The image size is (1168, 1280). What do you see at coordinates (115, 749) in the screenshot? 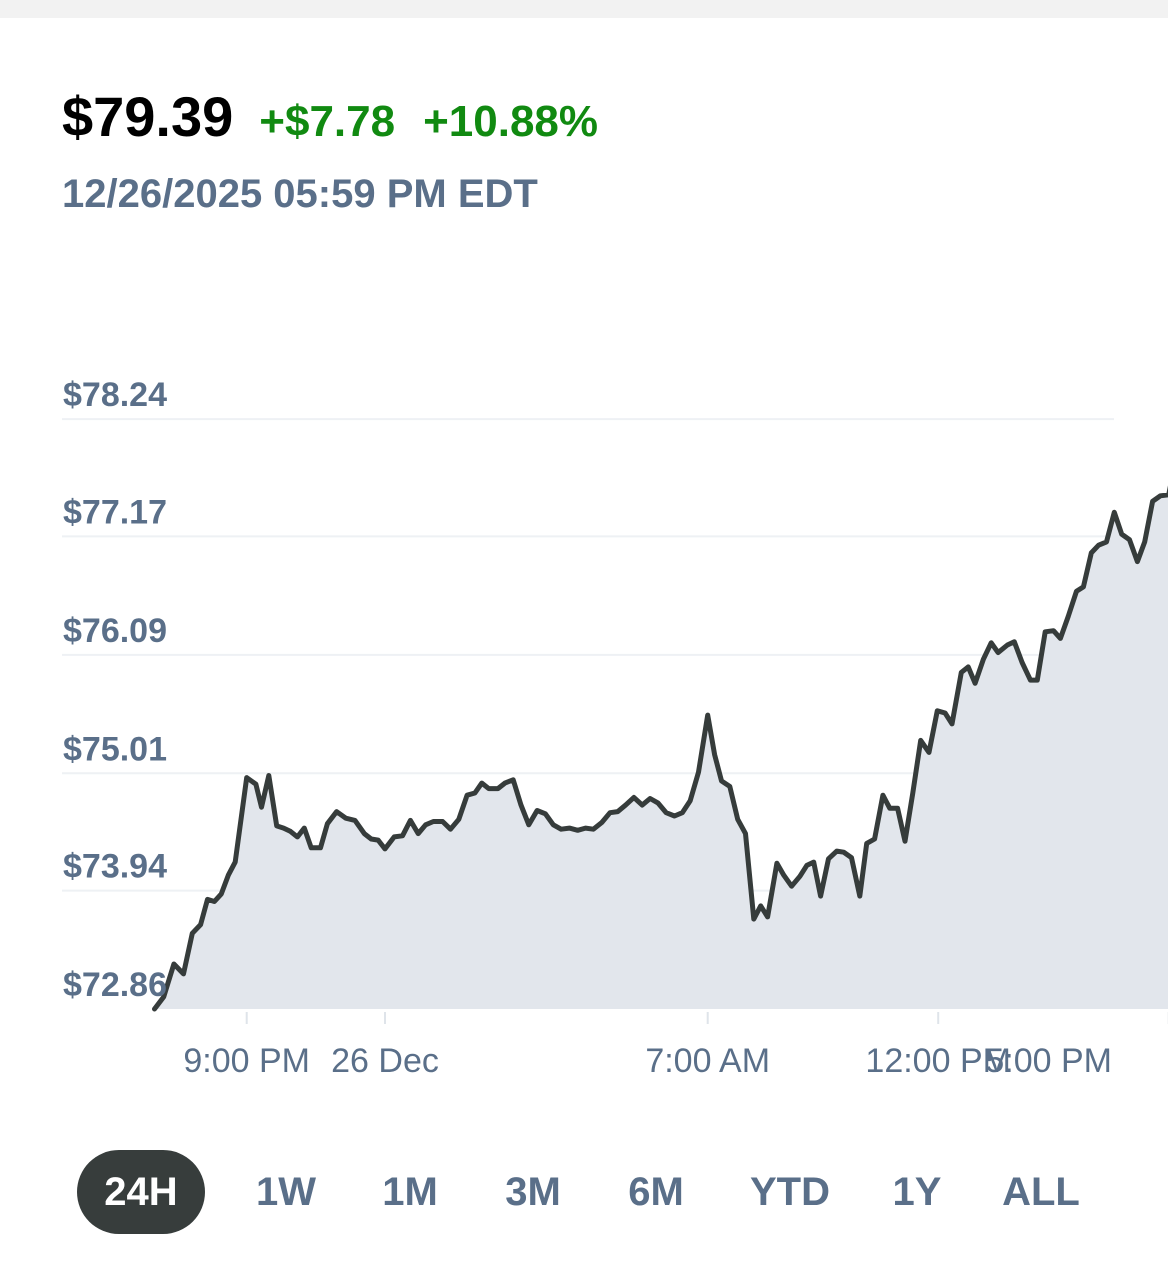
I see `y-tick-label: $75.01` at bounding box center [115, 749].